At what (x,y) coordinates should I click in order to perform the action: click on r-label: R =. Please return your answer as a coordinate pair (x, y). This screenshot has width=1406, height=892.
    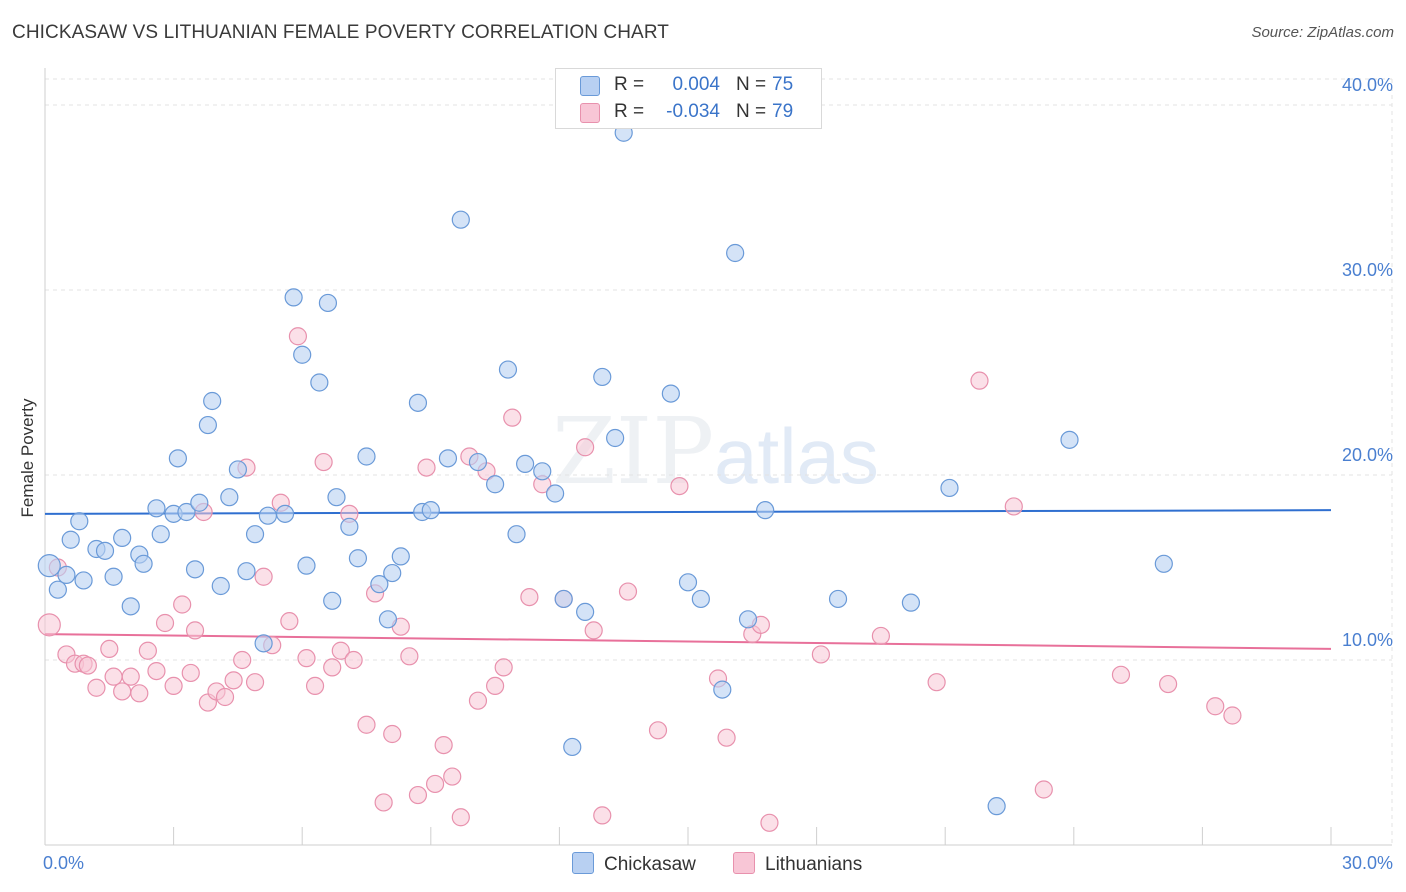
    Looking at the image, I should click on (629, 111).